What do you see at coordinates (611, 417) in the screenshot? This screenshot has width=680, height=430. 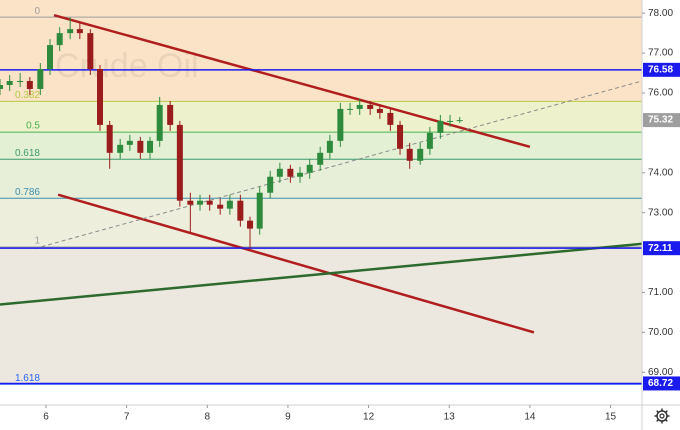 I see `x-tick-label: 15` at bounding box center [611, 417].